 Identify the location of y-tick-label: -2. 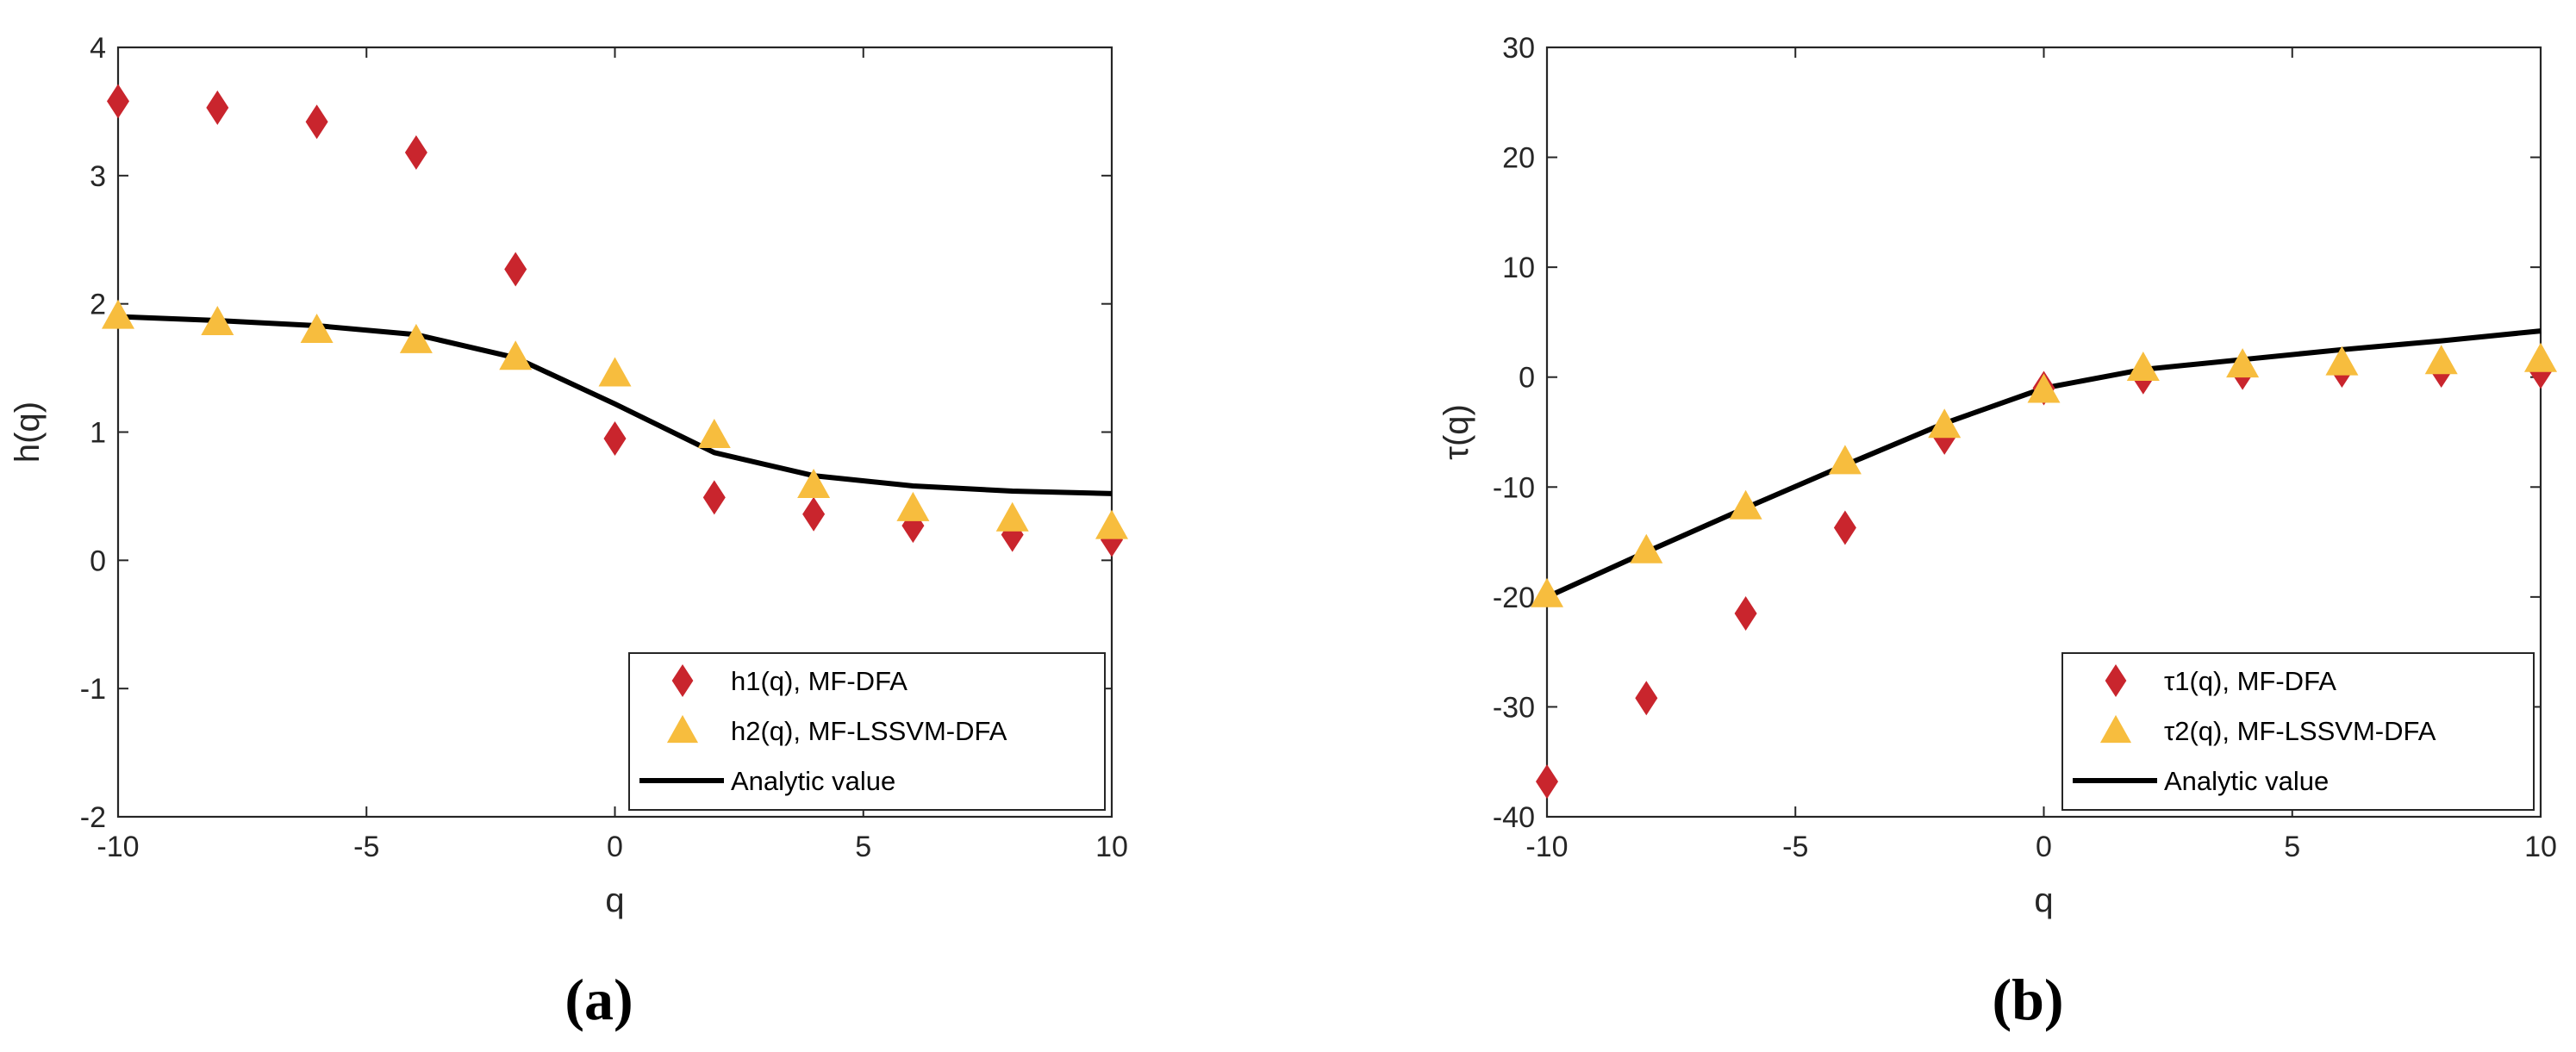
(93, 817).